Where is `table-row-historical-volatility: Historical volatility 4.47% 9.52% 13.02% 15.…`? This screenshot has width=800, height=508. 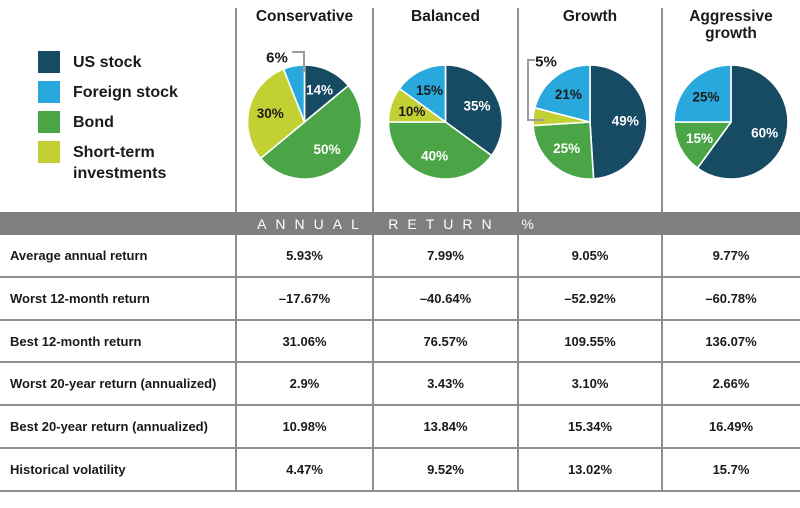
table-row-historical-volatility: Historical volatility 4.47% 9.52% 13.02% 15.… is located at coordinates (400, 470).